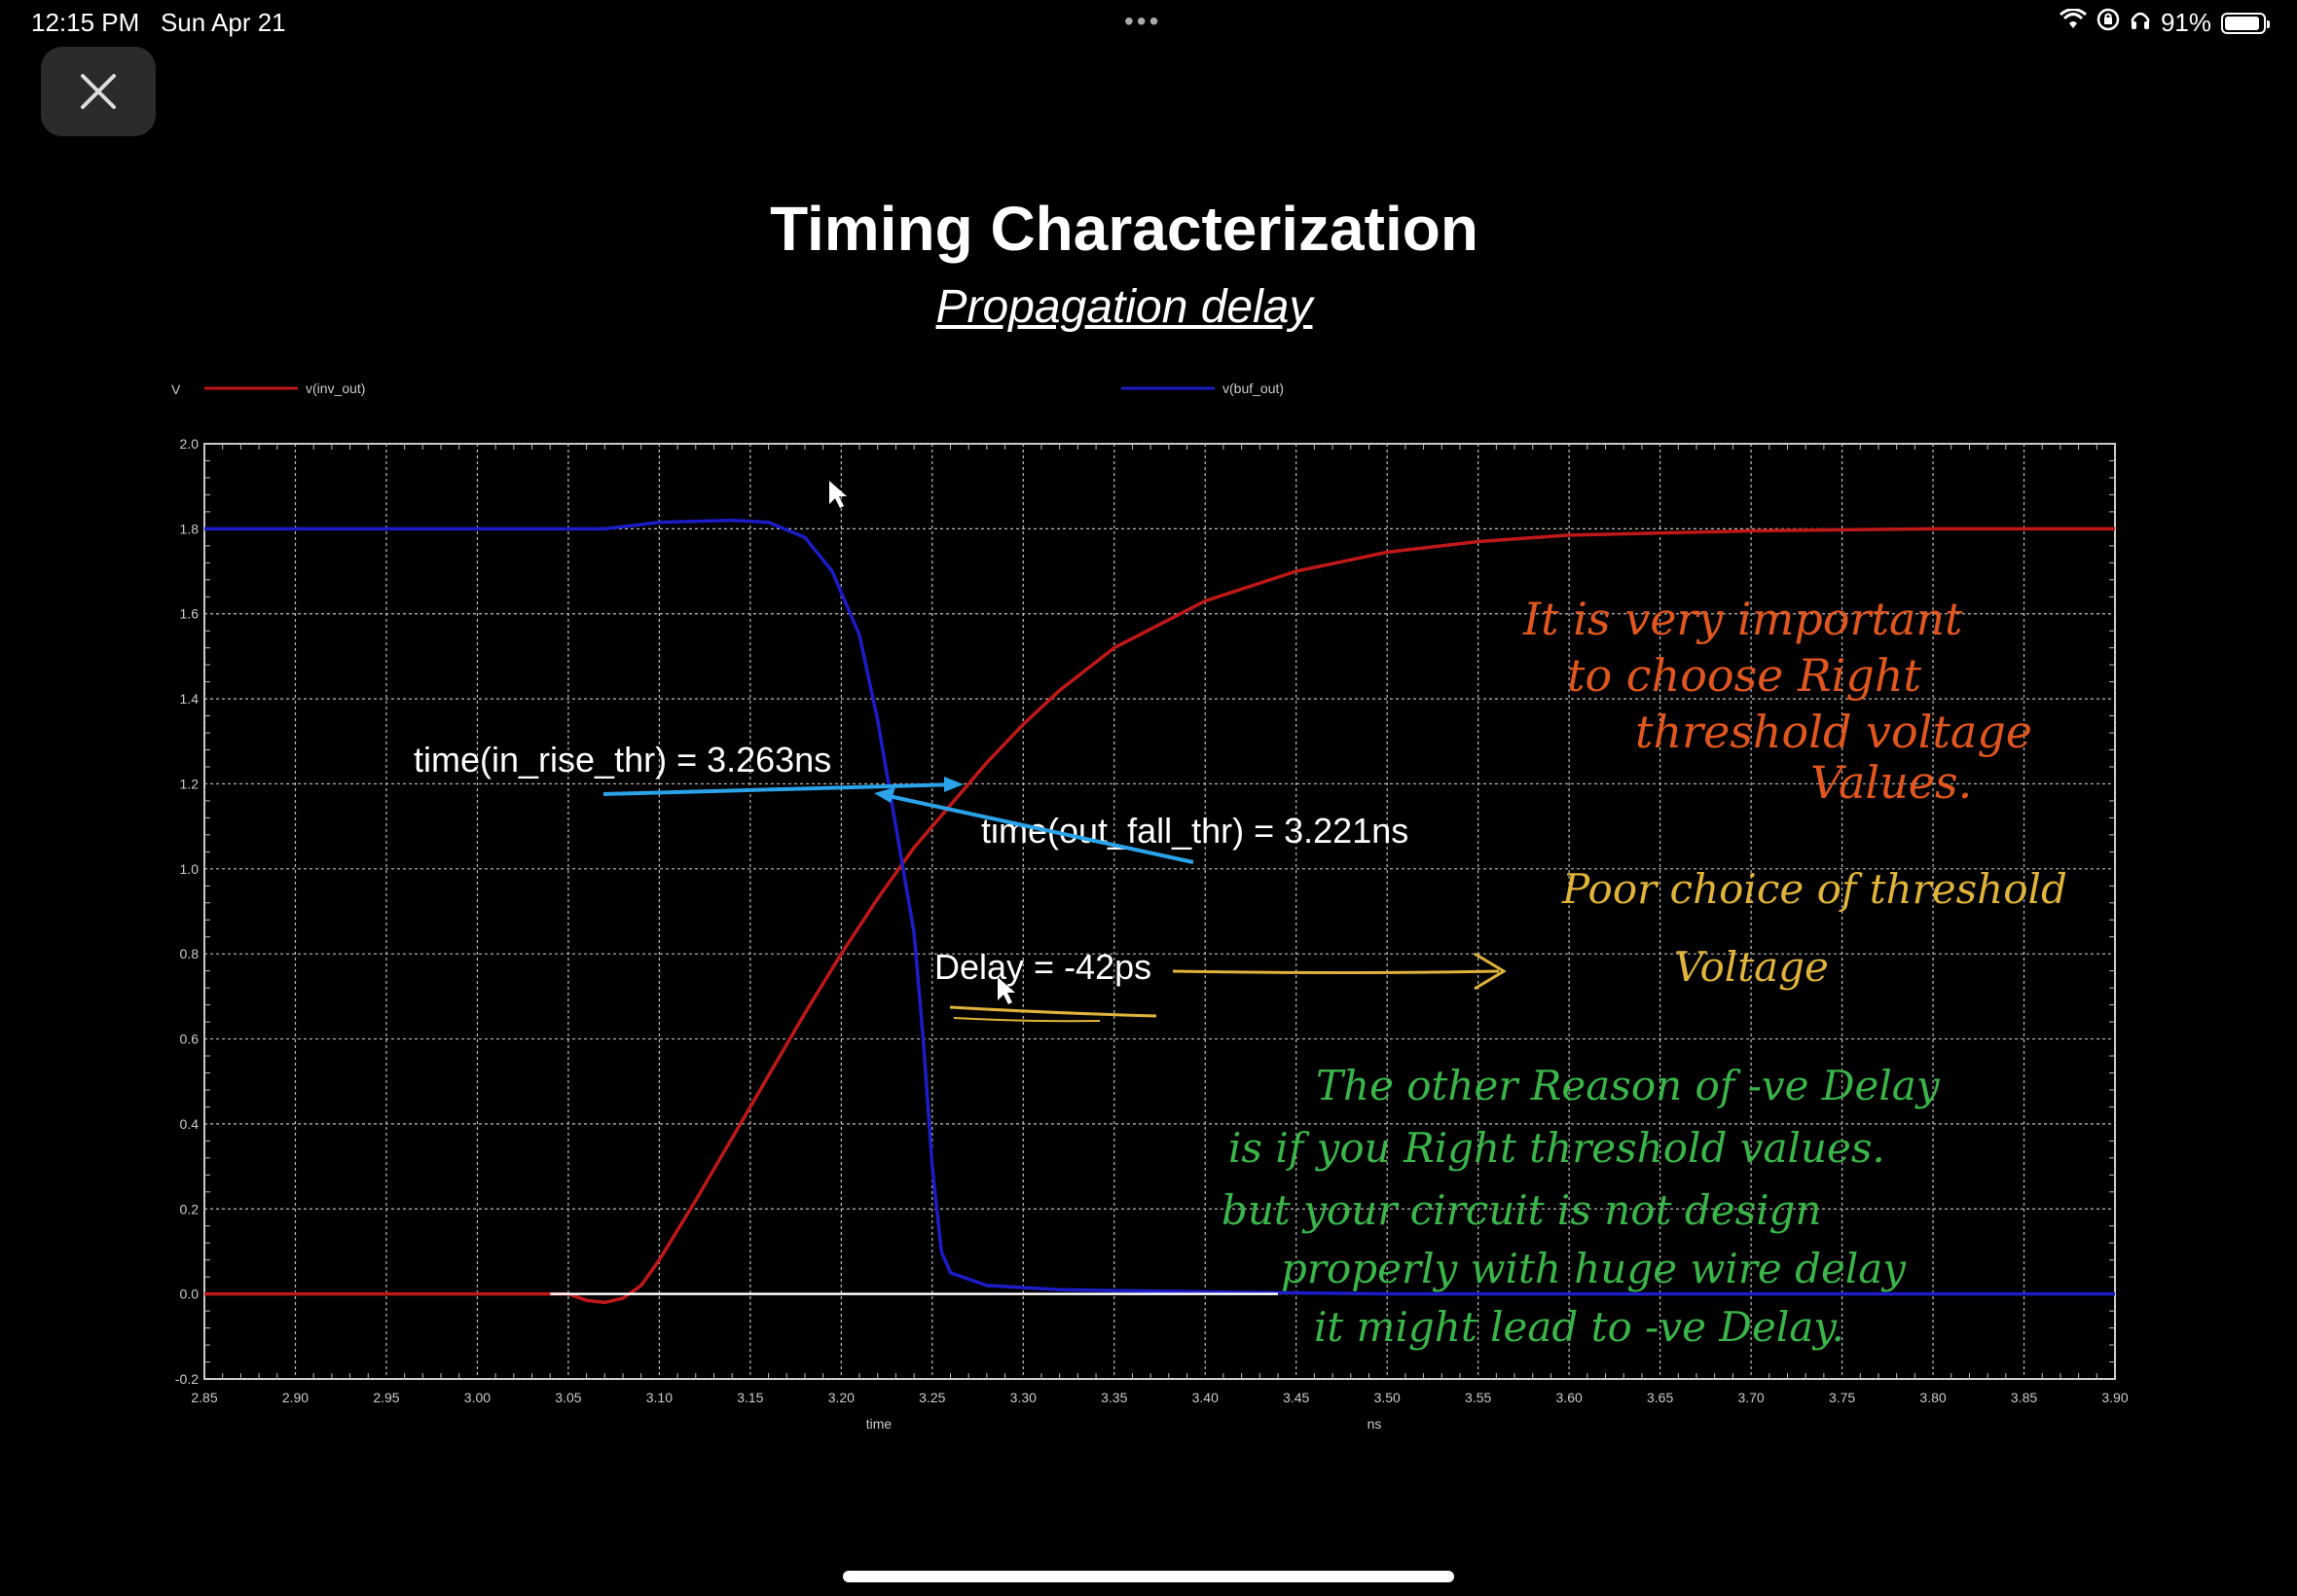 Image resolution: width=2297 pixels, height=1596 pixels. What do you see at coordinates (1842, 1397) in the screenshot?
I see `x-tick-label: 3.75` at bounding box center [1842, 1397].